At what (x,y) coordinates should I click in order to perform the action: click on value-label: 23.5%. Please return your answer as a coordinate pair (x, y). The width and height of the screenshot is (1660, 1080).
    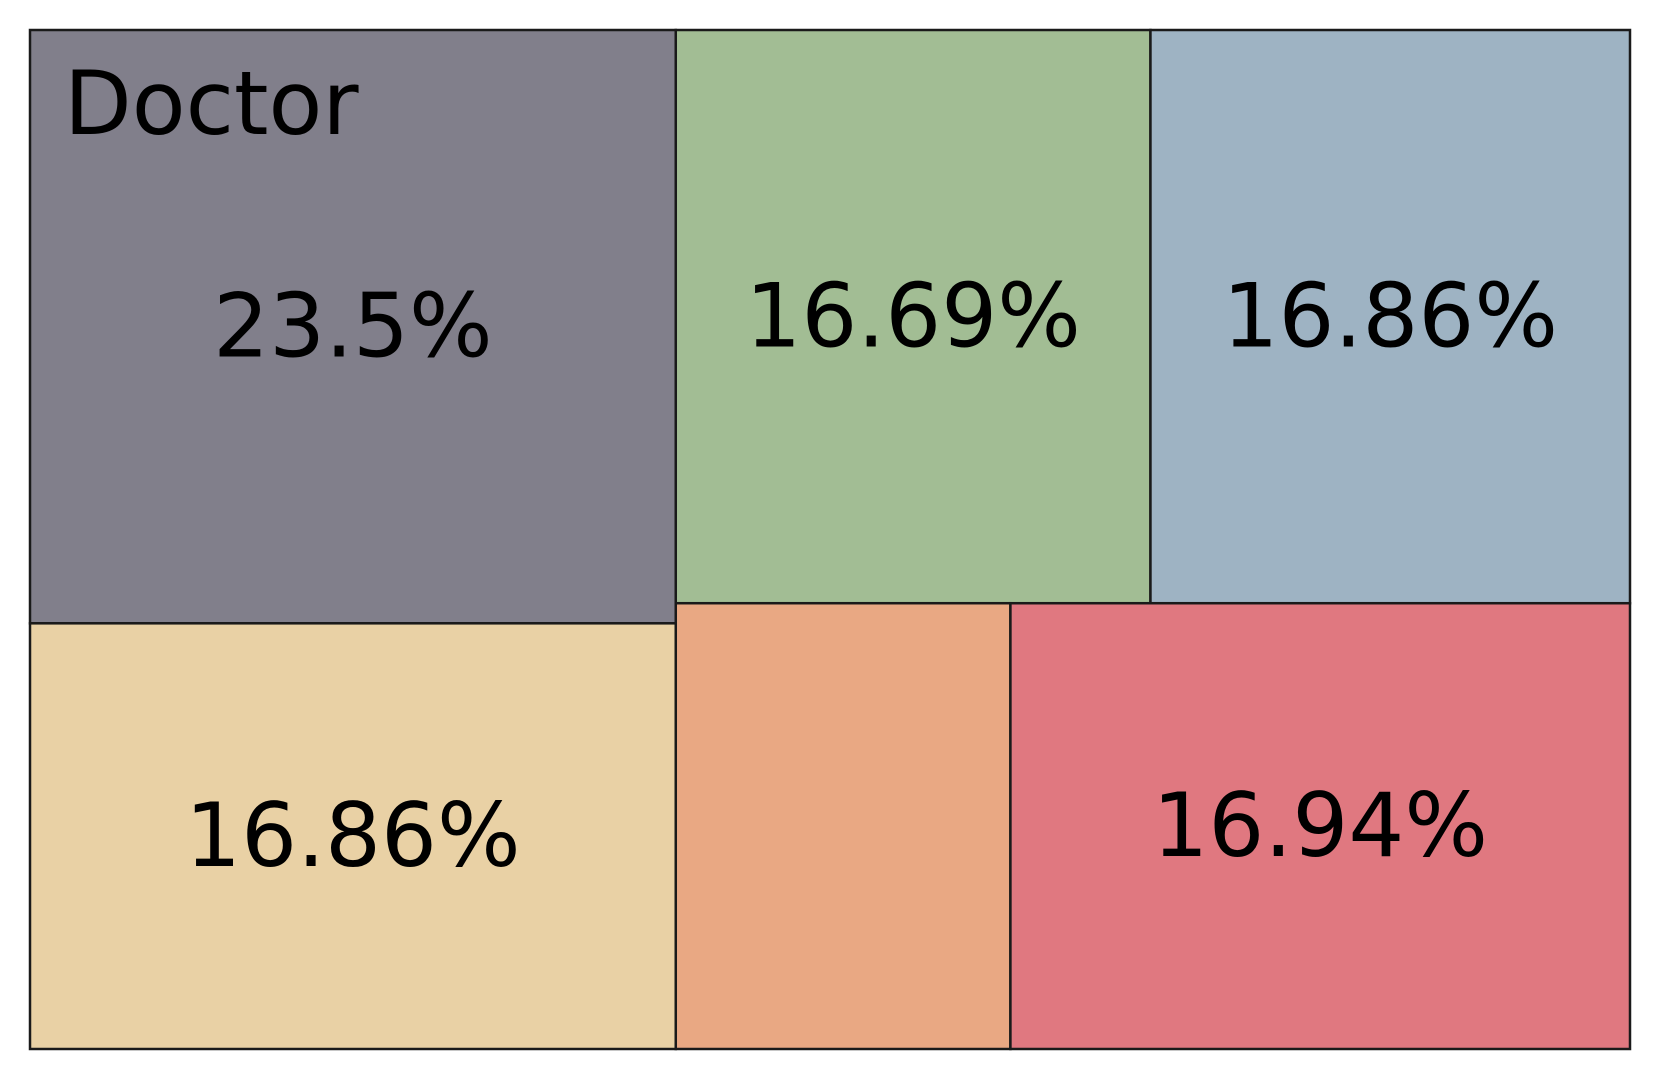
    Looking at the image, I should click on (353, 326).